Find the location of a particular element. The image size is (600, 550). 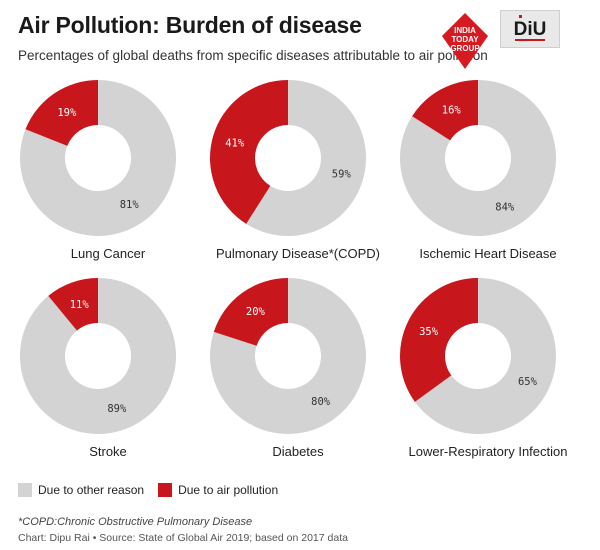

legend-item-other: Due to other reason is located at coordinates (81, 490).